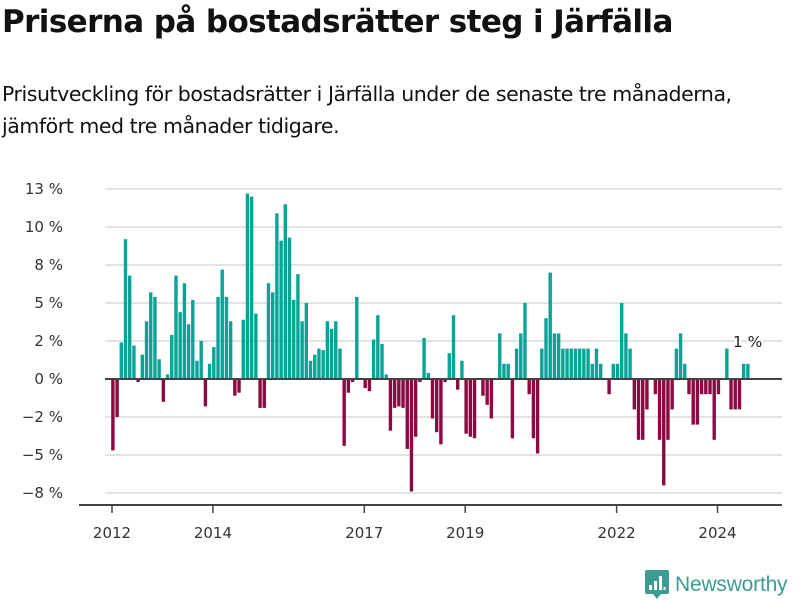 The image size is (800, 600). Describe the element at coordinates (48, 303) in the screenshot. I see `y-tick-label: 5 %` at that location.